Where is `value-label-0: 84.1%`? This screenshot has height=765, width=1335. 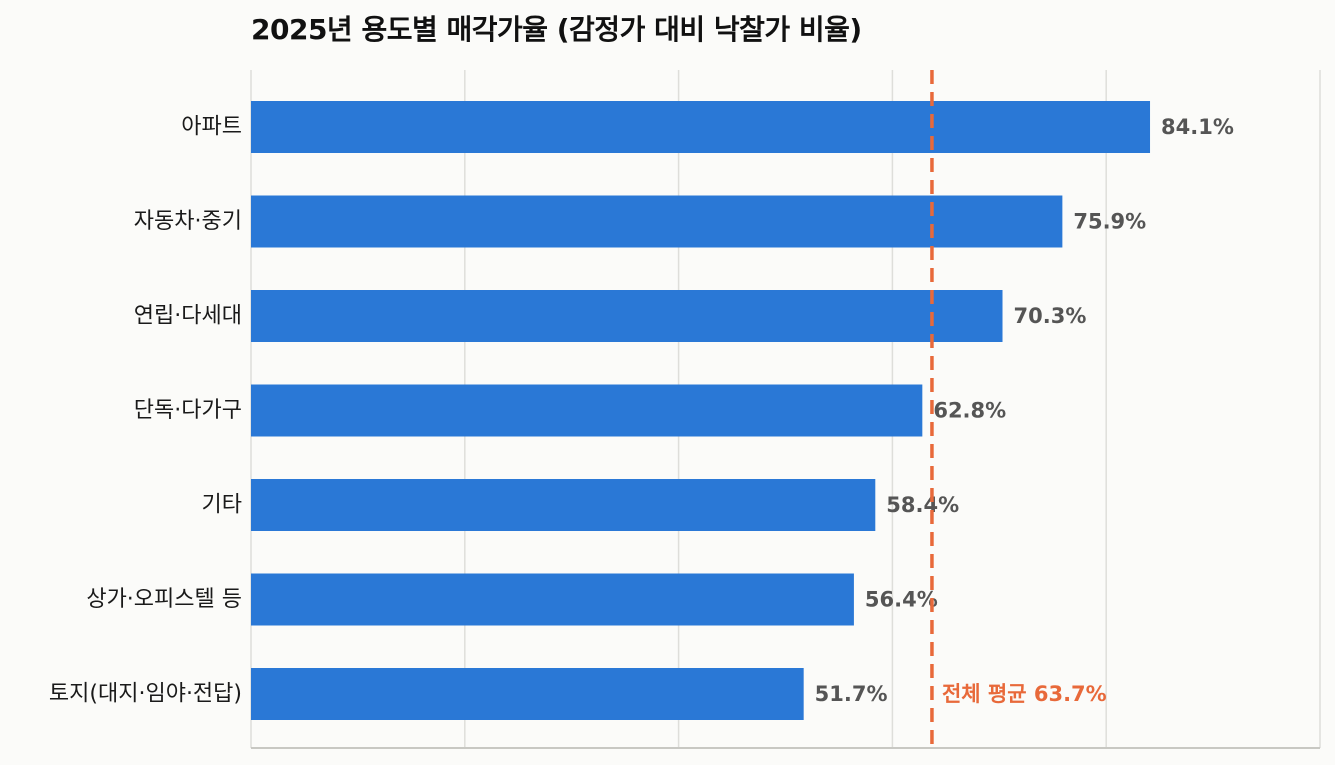 value-label-0: 84.1% is located at coordinates (1197, 127).